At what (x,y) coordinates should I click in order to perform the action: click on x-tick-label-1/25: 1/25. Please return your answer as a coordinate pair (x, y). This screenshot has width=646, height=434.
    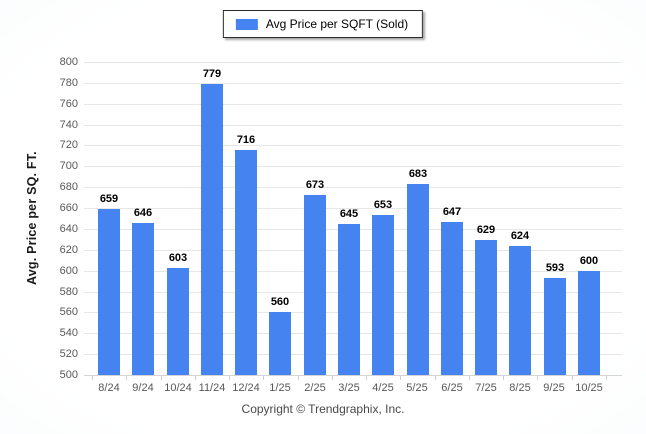
    Looking at the image, I should click on (280, 388).